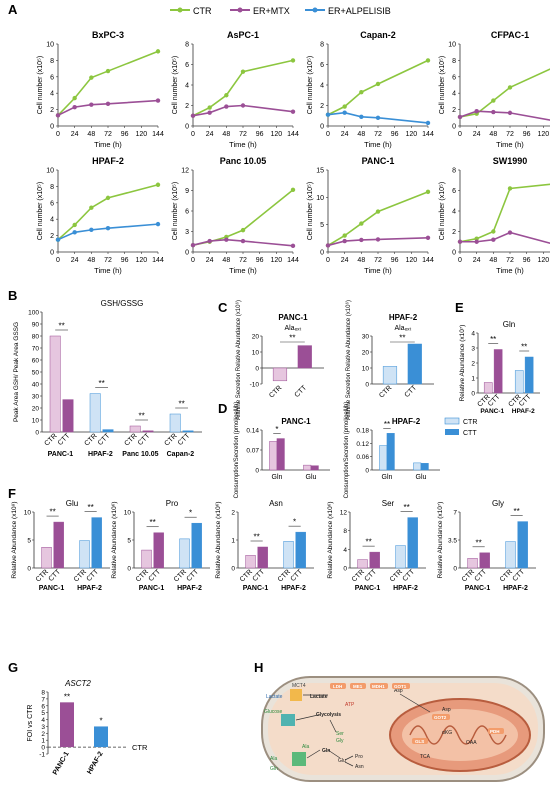  I want to click on x-tick-label: 96, so click(527, 134).